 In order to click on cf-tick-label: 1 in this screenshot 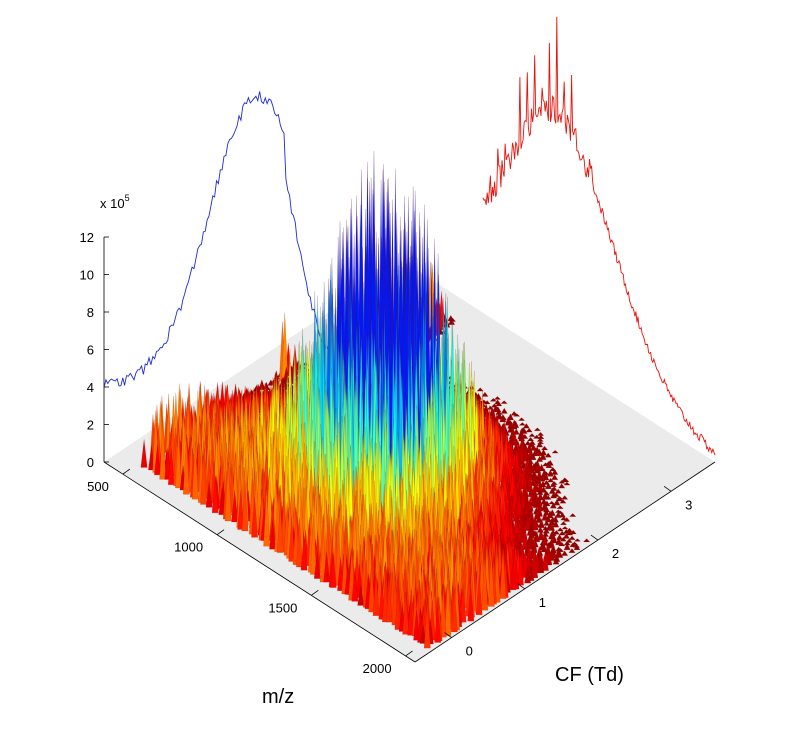, I will do `click(542, 602)`.